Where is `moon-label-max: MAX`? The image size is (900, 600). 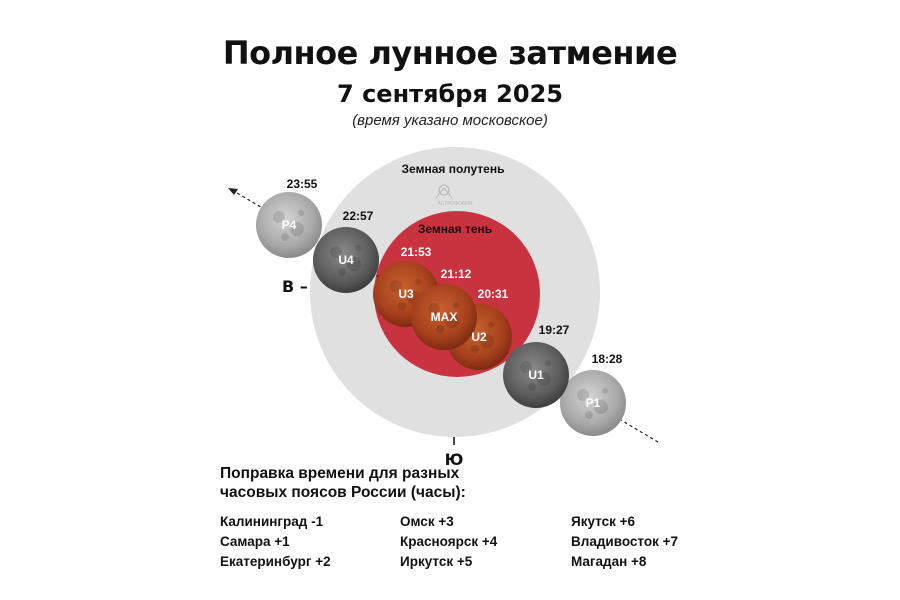 moon-label-max: MAX is located at coordinates (444, 317).